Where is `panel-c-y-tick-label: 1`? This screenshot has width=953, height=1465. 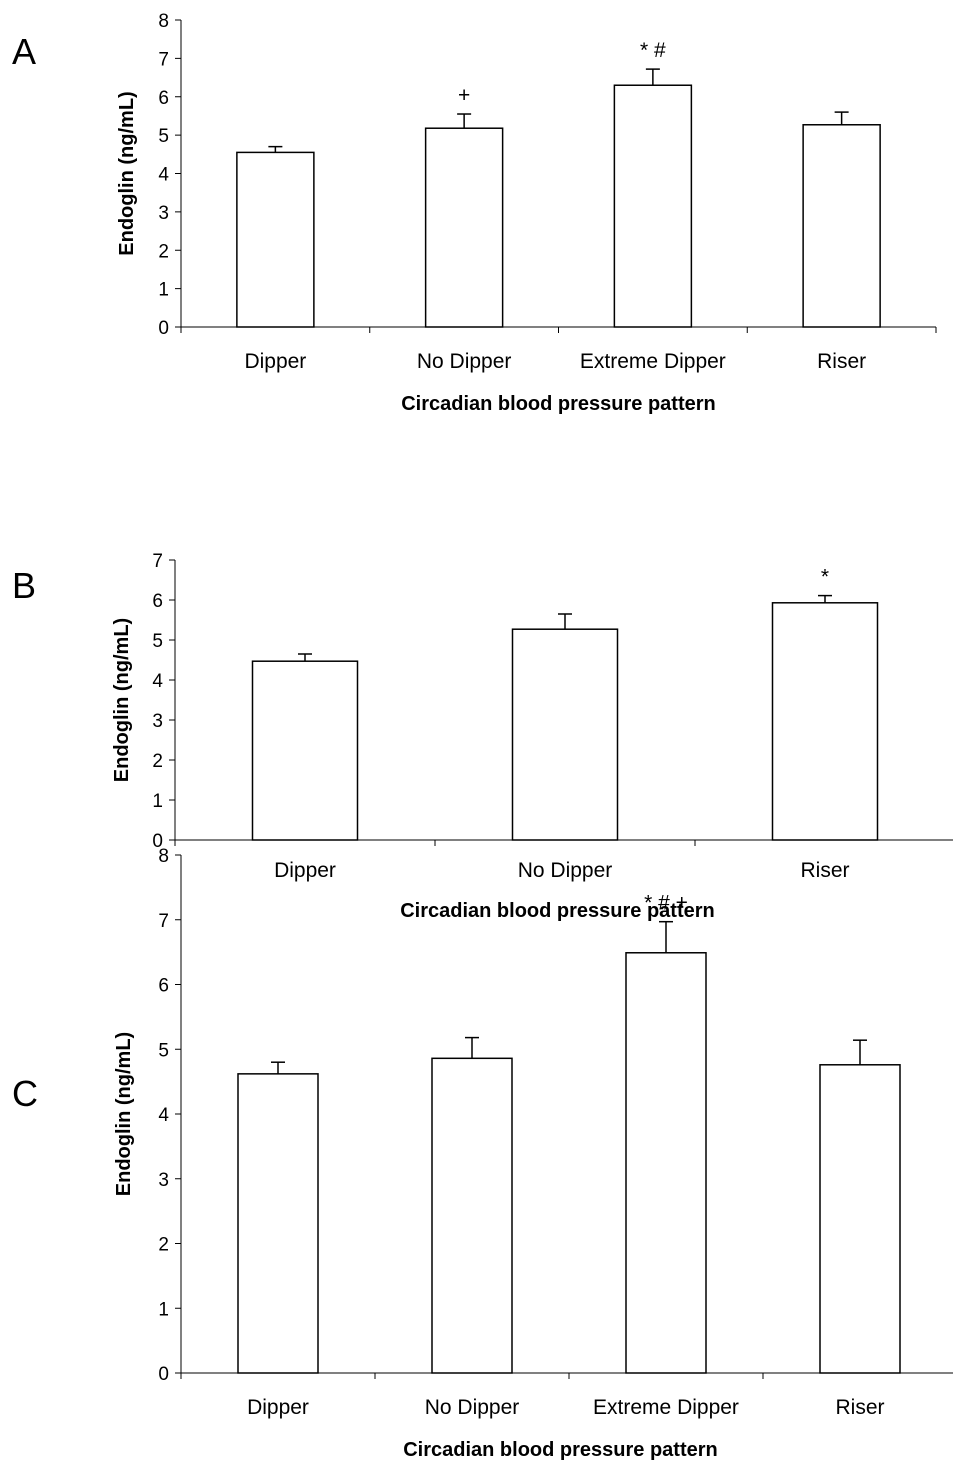
panel-c-y-tick-label: 1 is located at coordinates (163, 1309).